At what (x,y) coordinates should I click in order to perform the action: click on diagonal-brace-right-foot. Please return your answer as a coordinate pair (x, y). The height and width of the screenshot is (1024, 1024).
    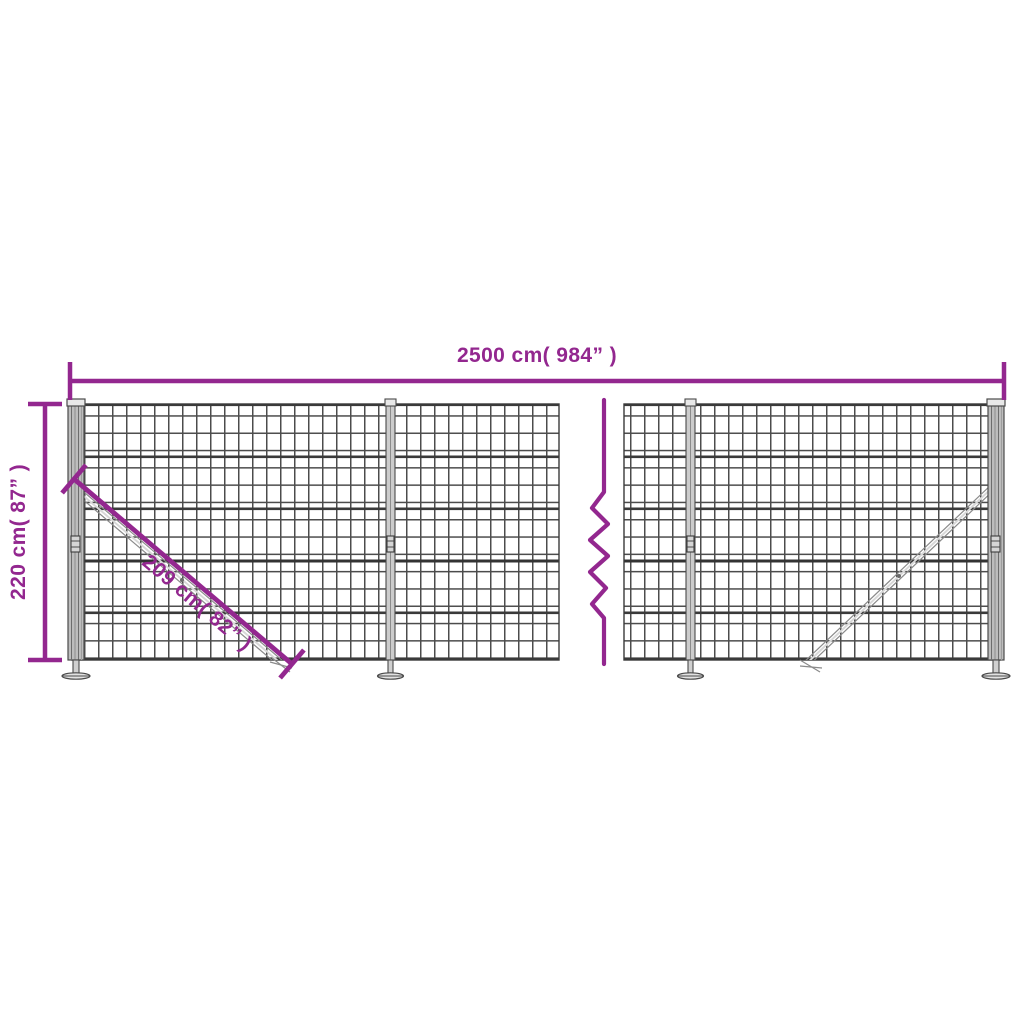
    Looking at the image, I should click on (811, 666).